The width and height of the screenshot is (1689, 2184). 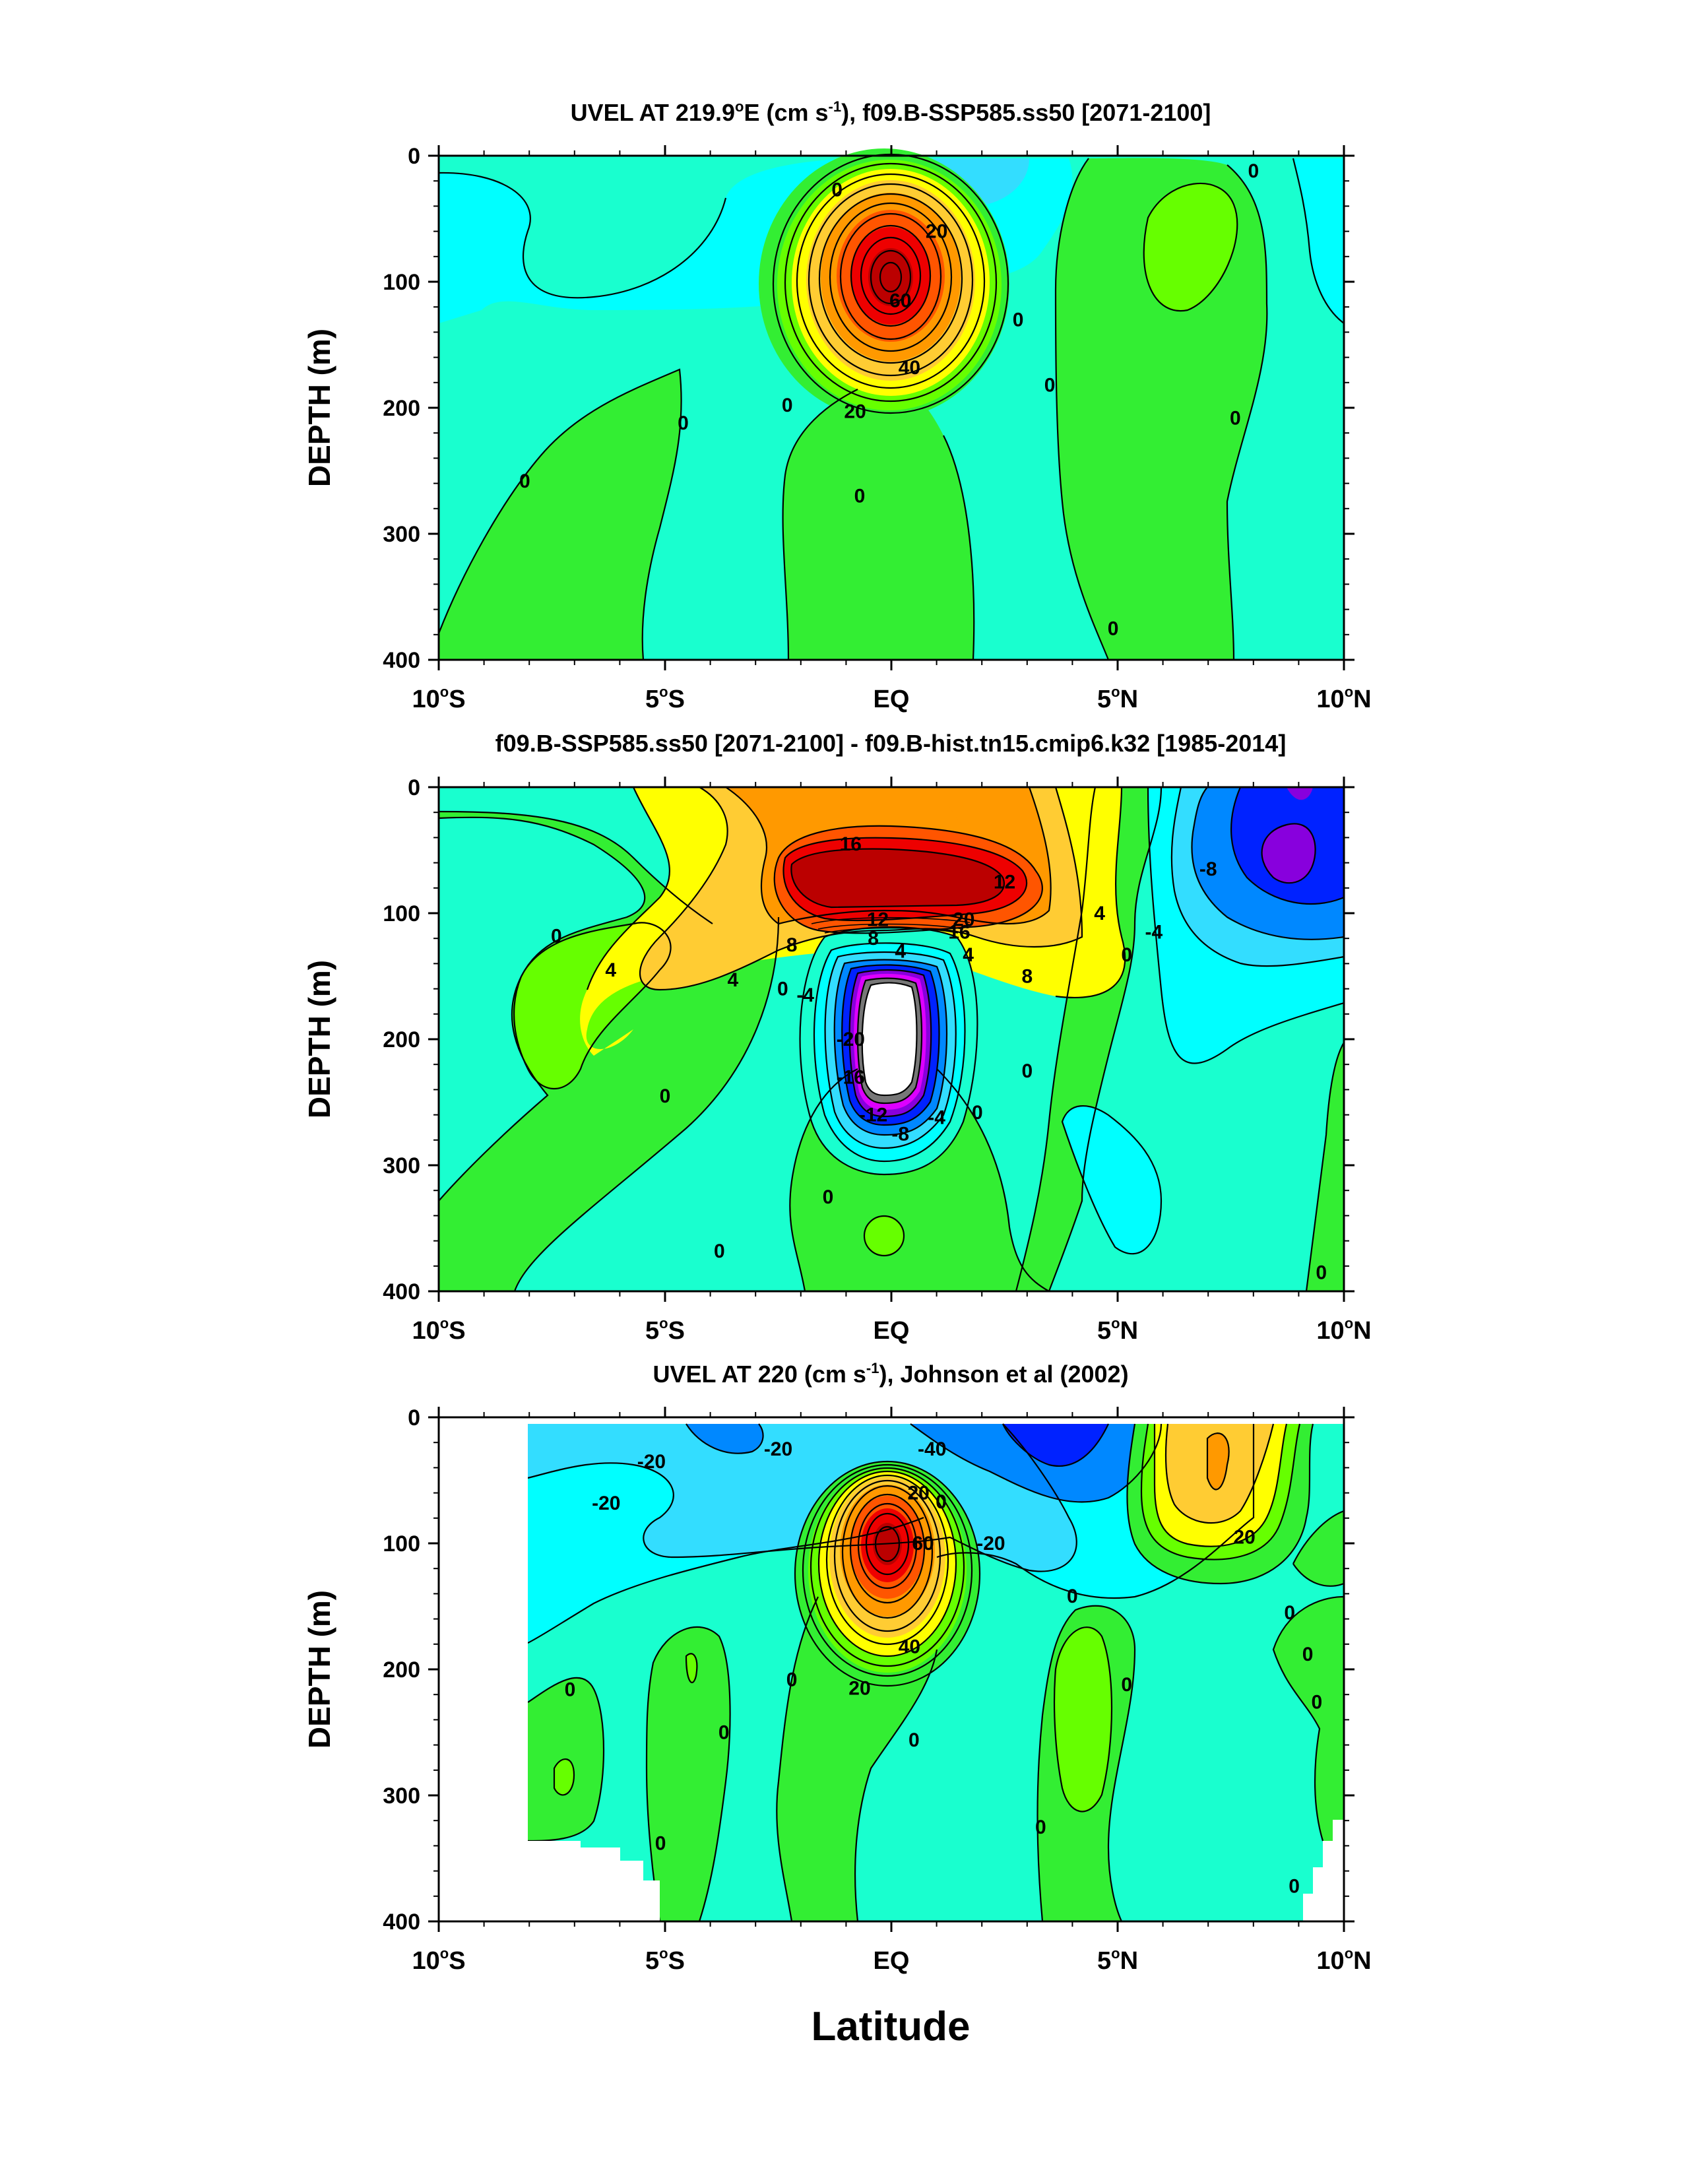 What do you see at coordinates (900, 1134) in the screenshot?
I see `contour-label: -8` at bounding box center [900, 1134].